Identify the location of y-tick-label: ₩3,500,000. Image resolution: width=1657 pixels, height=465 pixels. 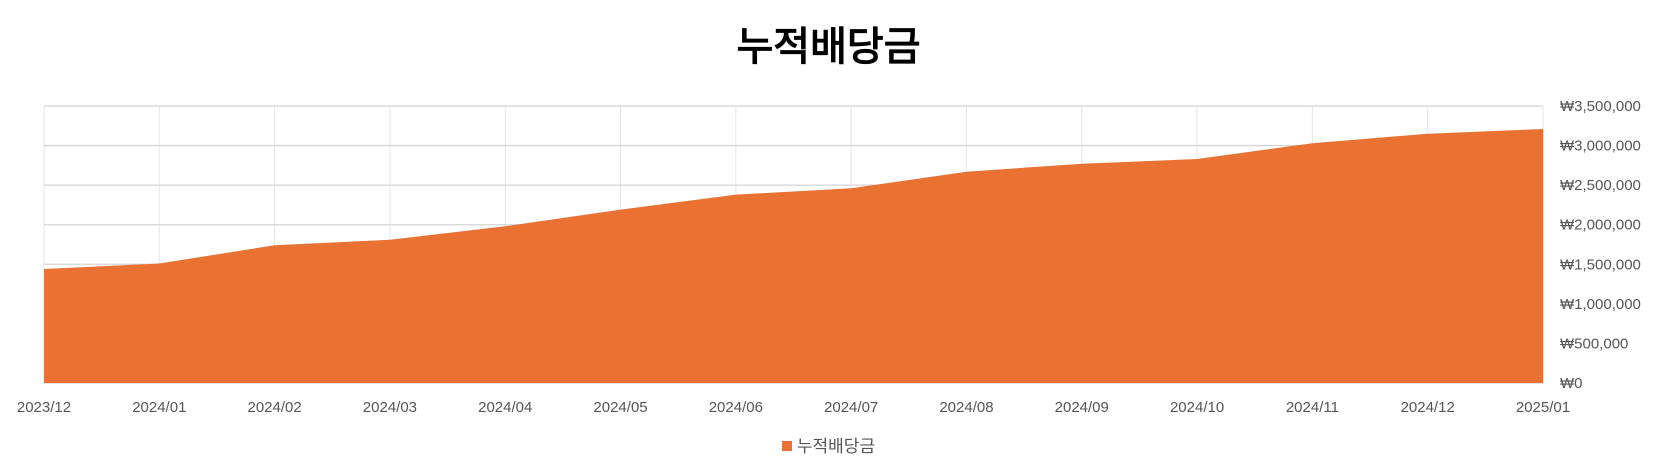
(1600, 106).